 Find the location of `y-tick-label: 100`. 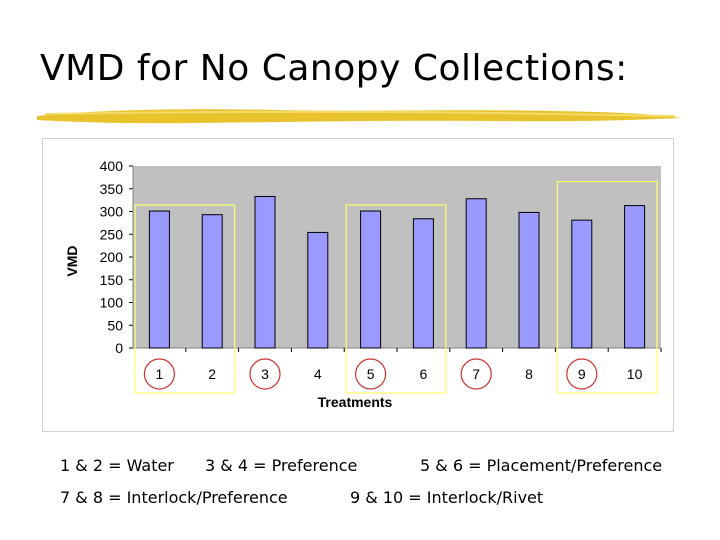

y-tick-label: 100 is located at coordinates (112, 303).